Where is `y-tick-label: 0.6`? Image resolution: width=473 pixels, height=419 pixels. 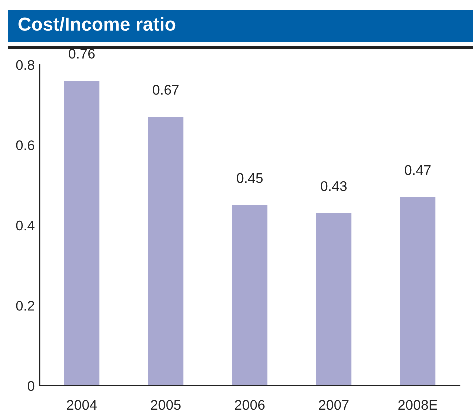 y-tick-label: 0.6 is located at coordinates (25, 145).